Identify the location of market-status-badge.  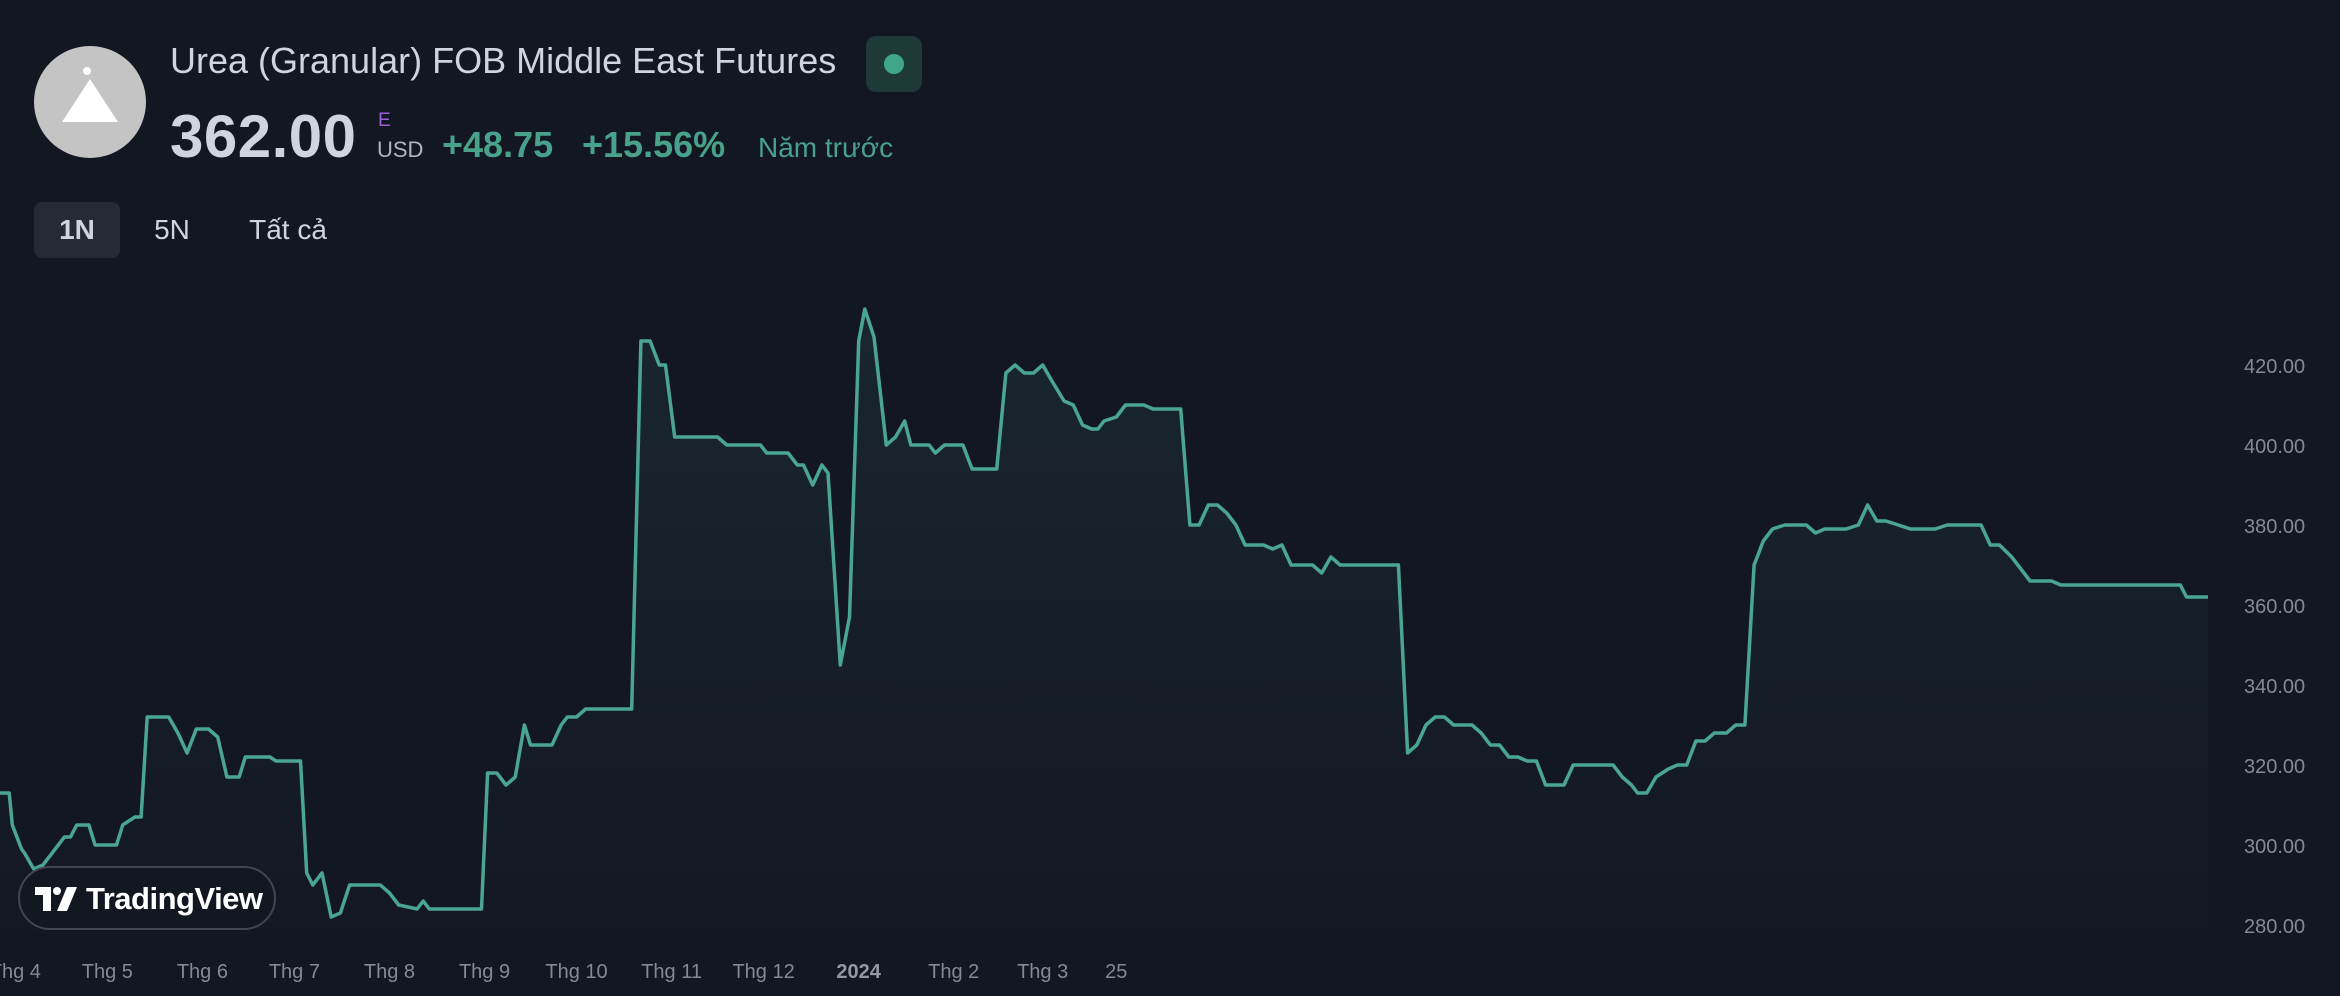
(894, 64).